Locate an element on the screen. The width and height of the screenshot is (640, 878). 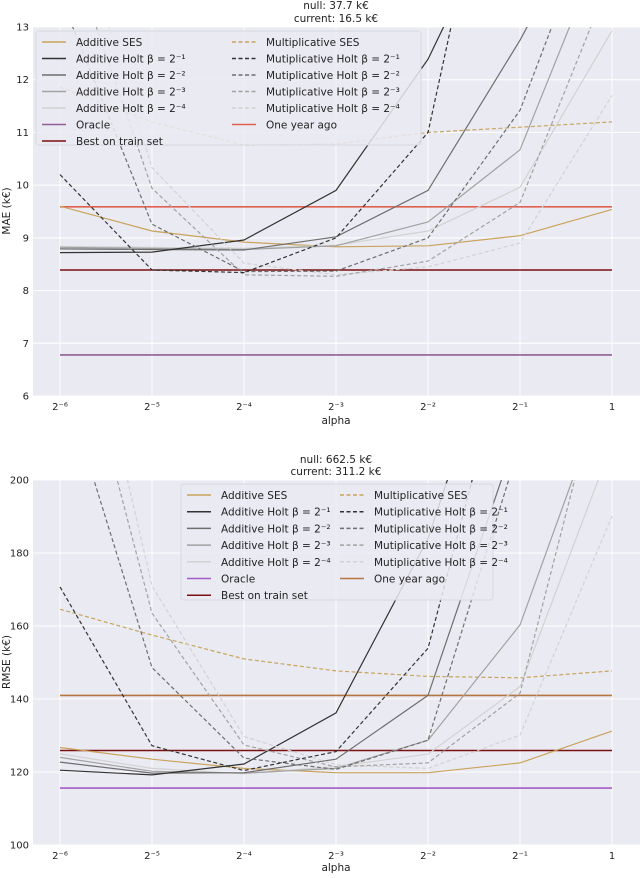
x-tick-label: 2⁻⁴ is located at coordinates (244, 407).